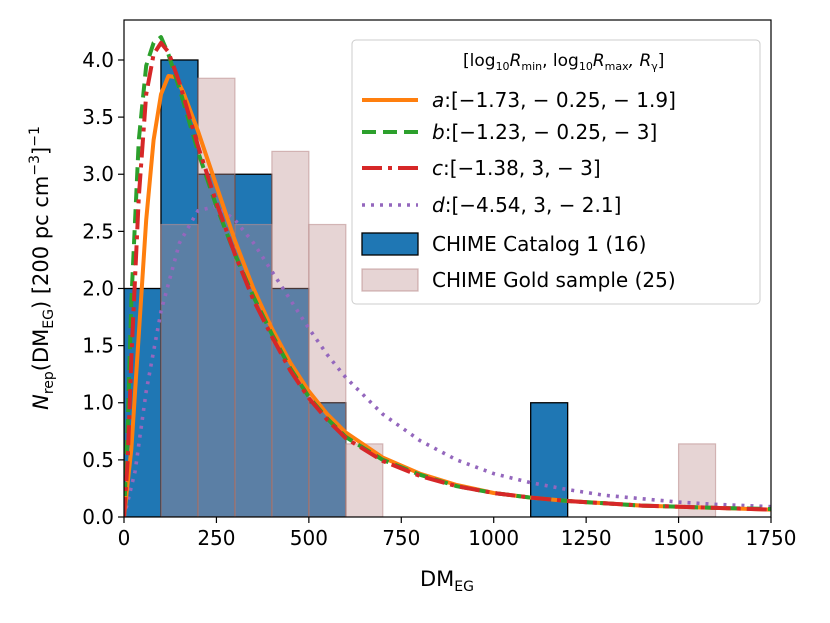  Describe the element at coordinates (539, 244) in the screenshot. I see `legend-label-catalog1: CHIME Catalog 1 (16)` at that location.